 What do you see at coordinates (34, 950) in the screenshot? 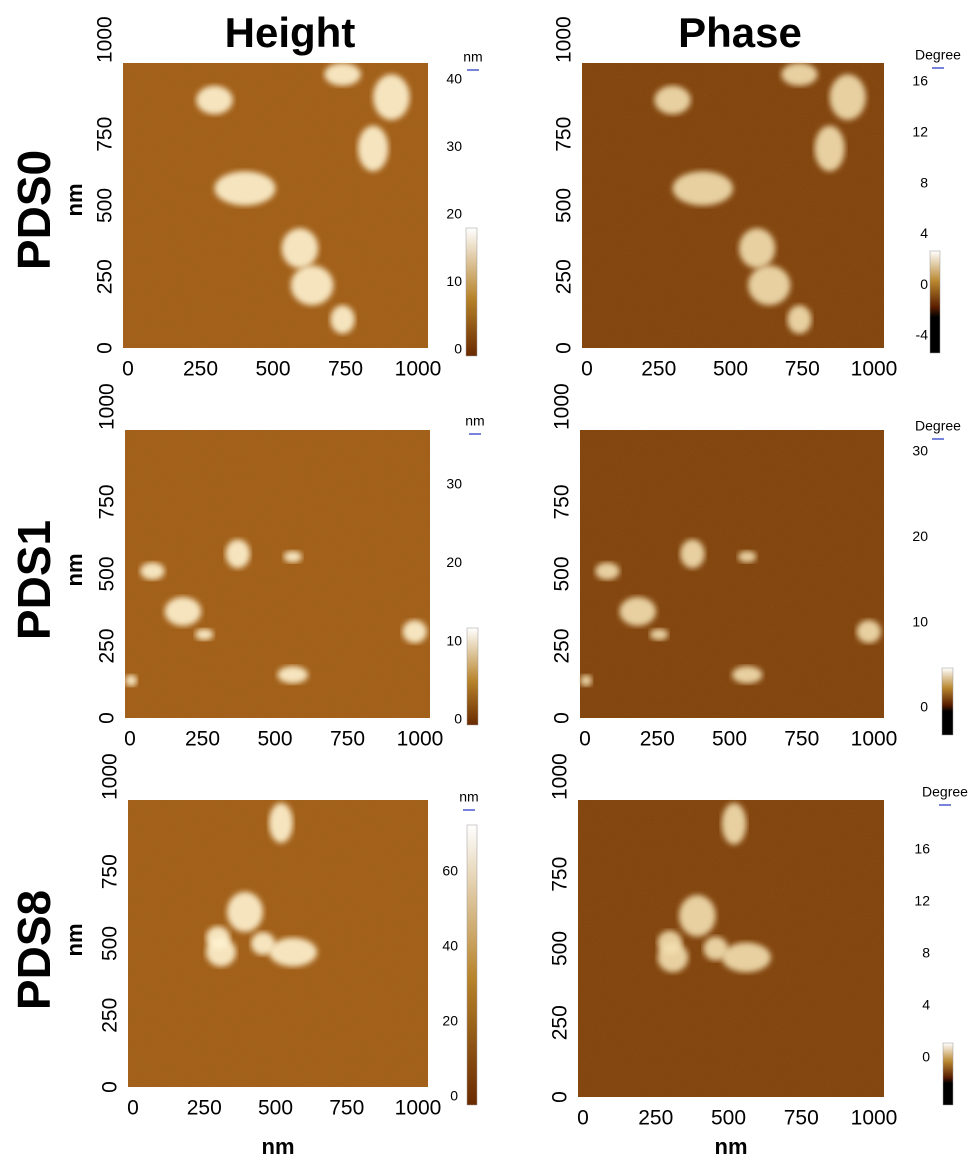
I see `row-label: PDS8` at bounding box center [34, 950].